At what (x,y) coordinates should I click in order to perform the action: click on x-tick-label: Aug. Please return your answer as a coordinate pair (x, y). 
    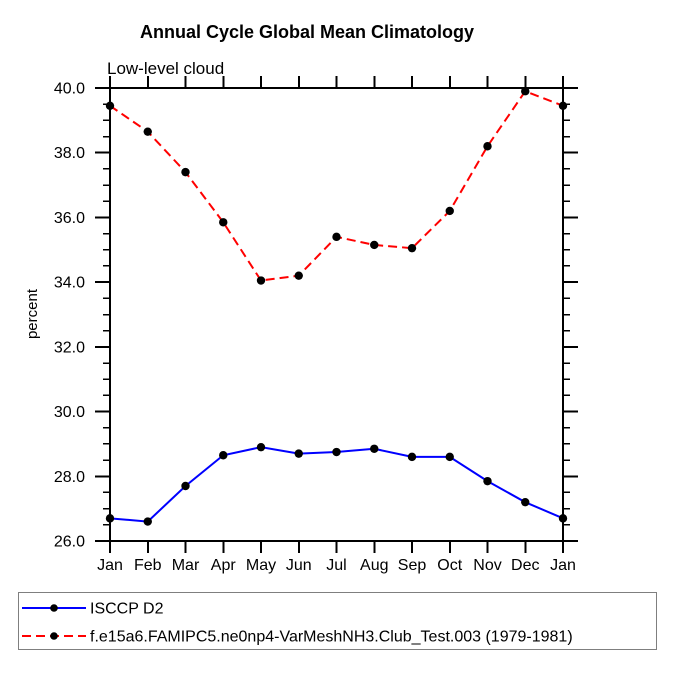
    Looking at the image, I should click on (374, 565).